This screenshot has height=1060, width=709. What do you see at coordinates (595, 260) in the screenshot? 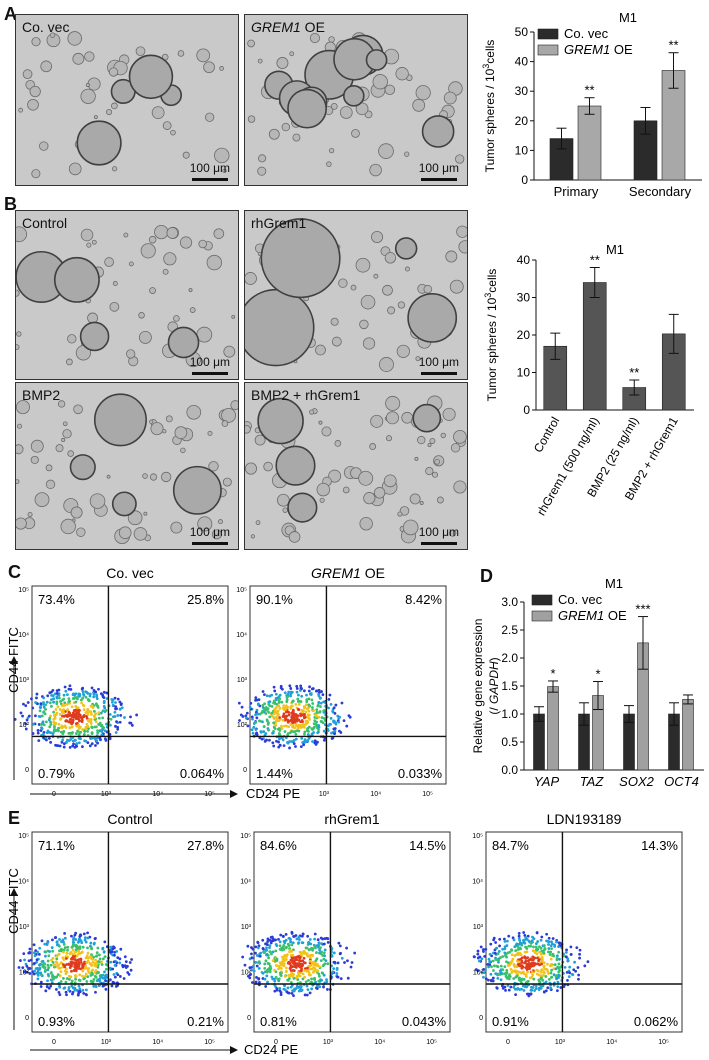
I see `significance-label: **` at bounding box center [595, 260].